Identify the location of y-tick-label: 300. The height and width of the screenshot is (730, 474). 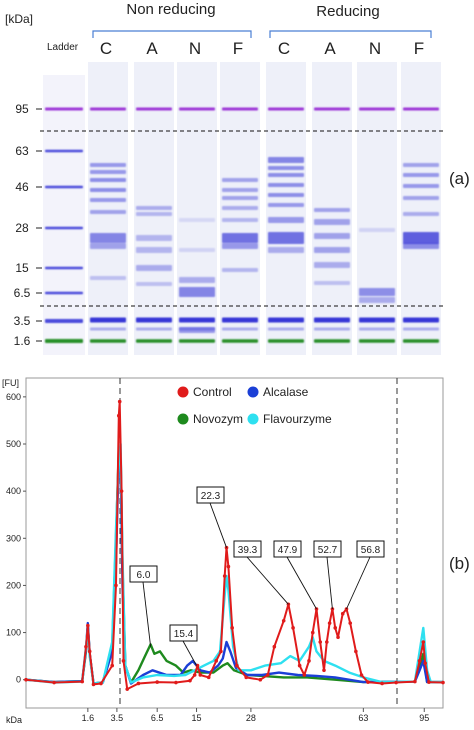
(13, 538).